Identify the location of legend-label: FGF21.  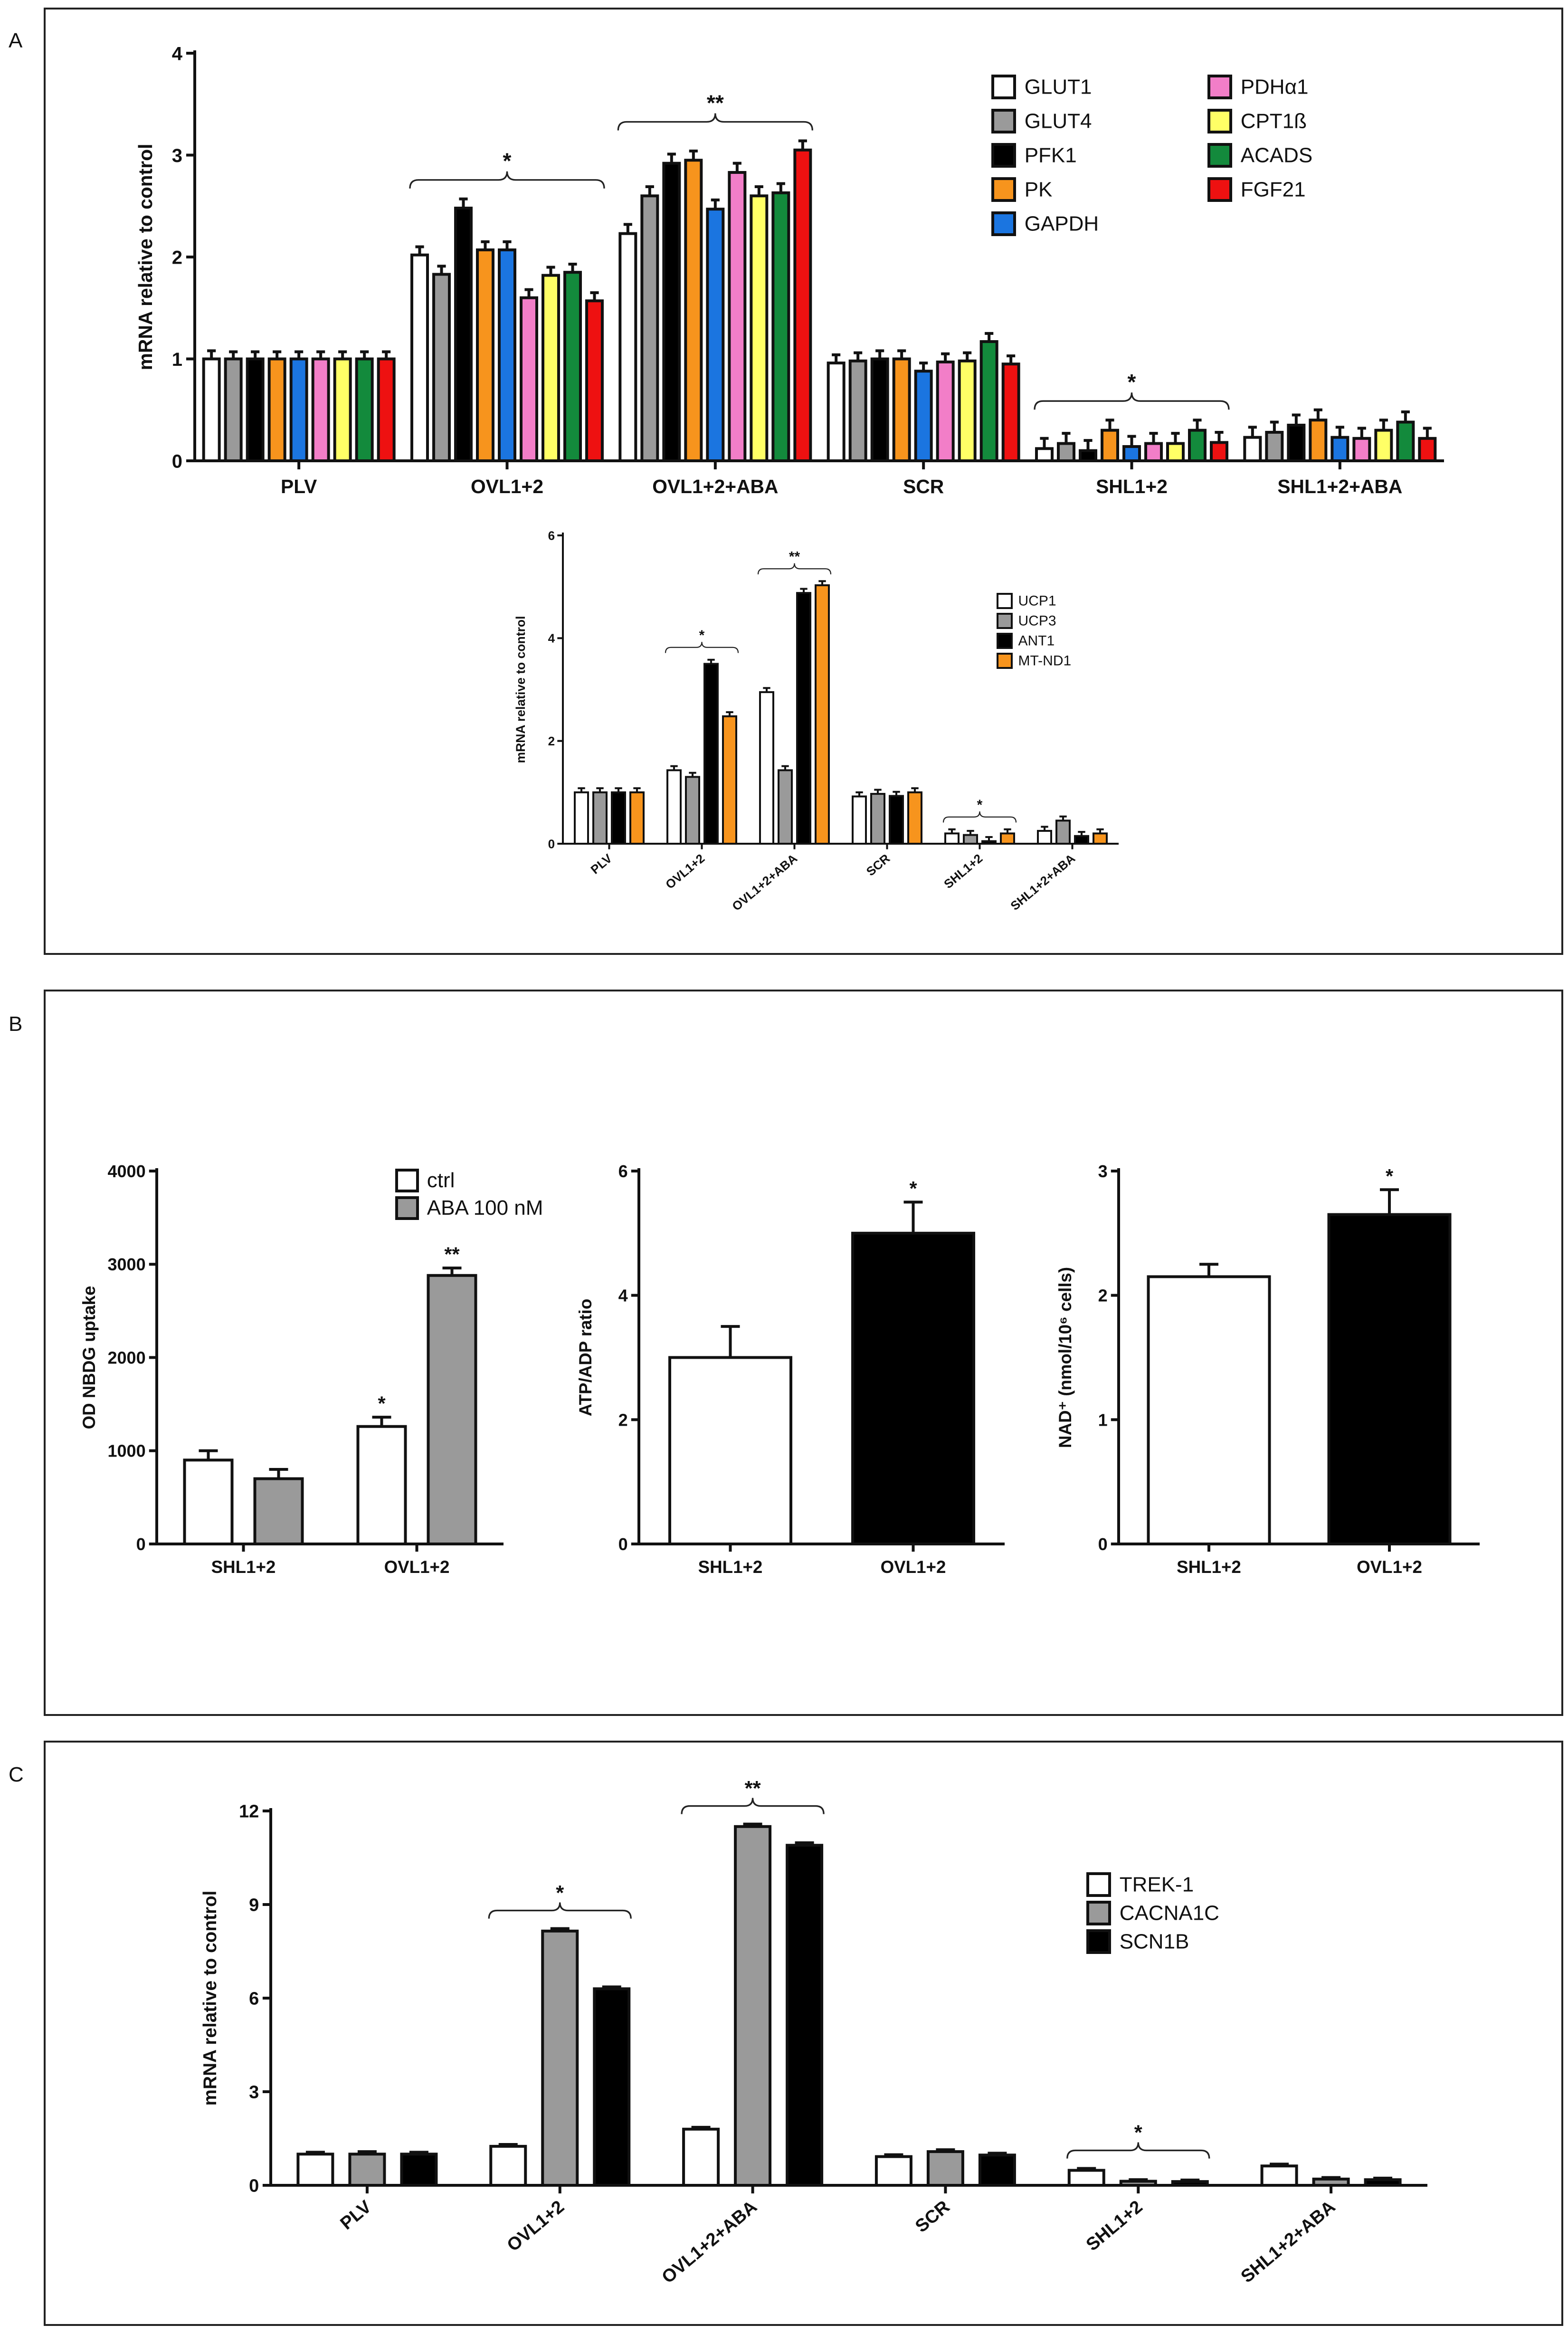
(1274, 189).